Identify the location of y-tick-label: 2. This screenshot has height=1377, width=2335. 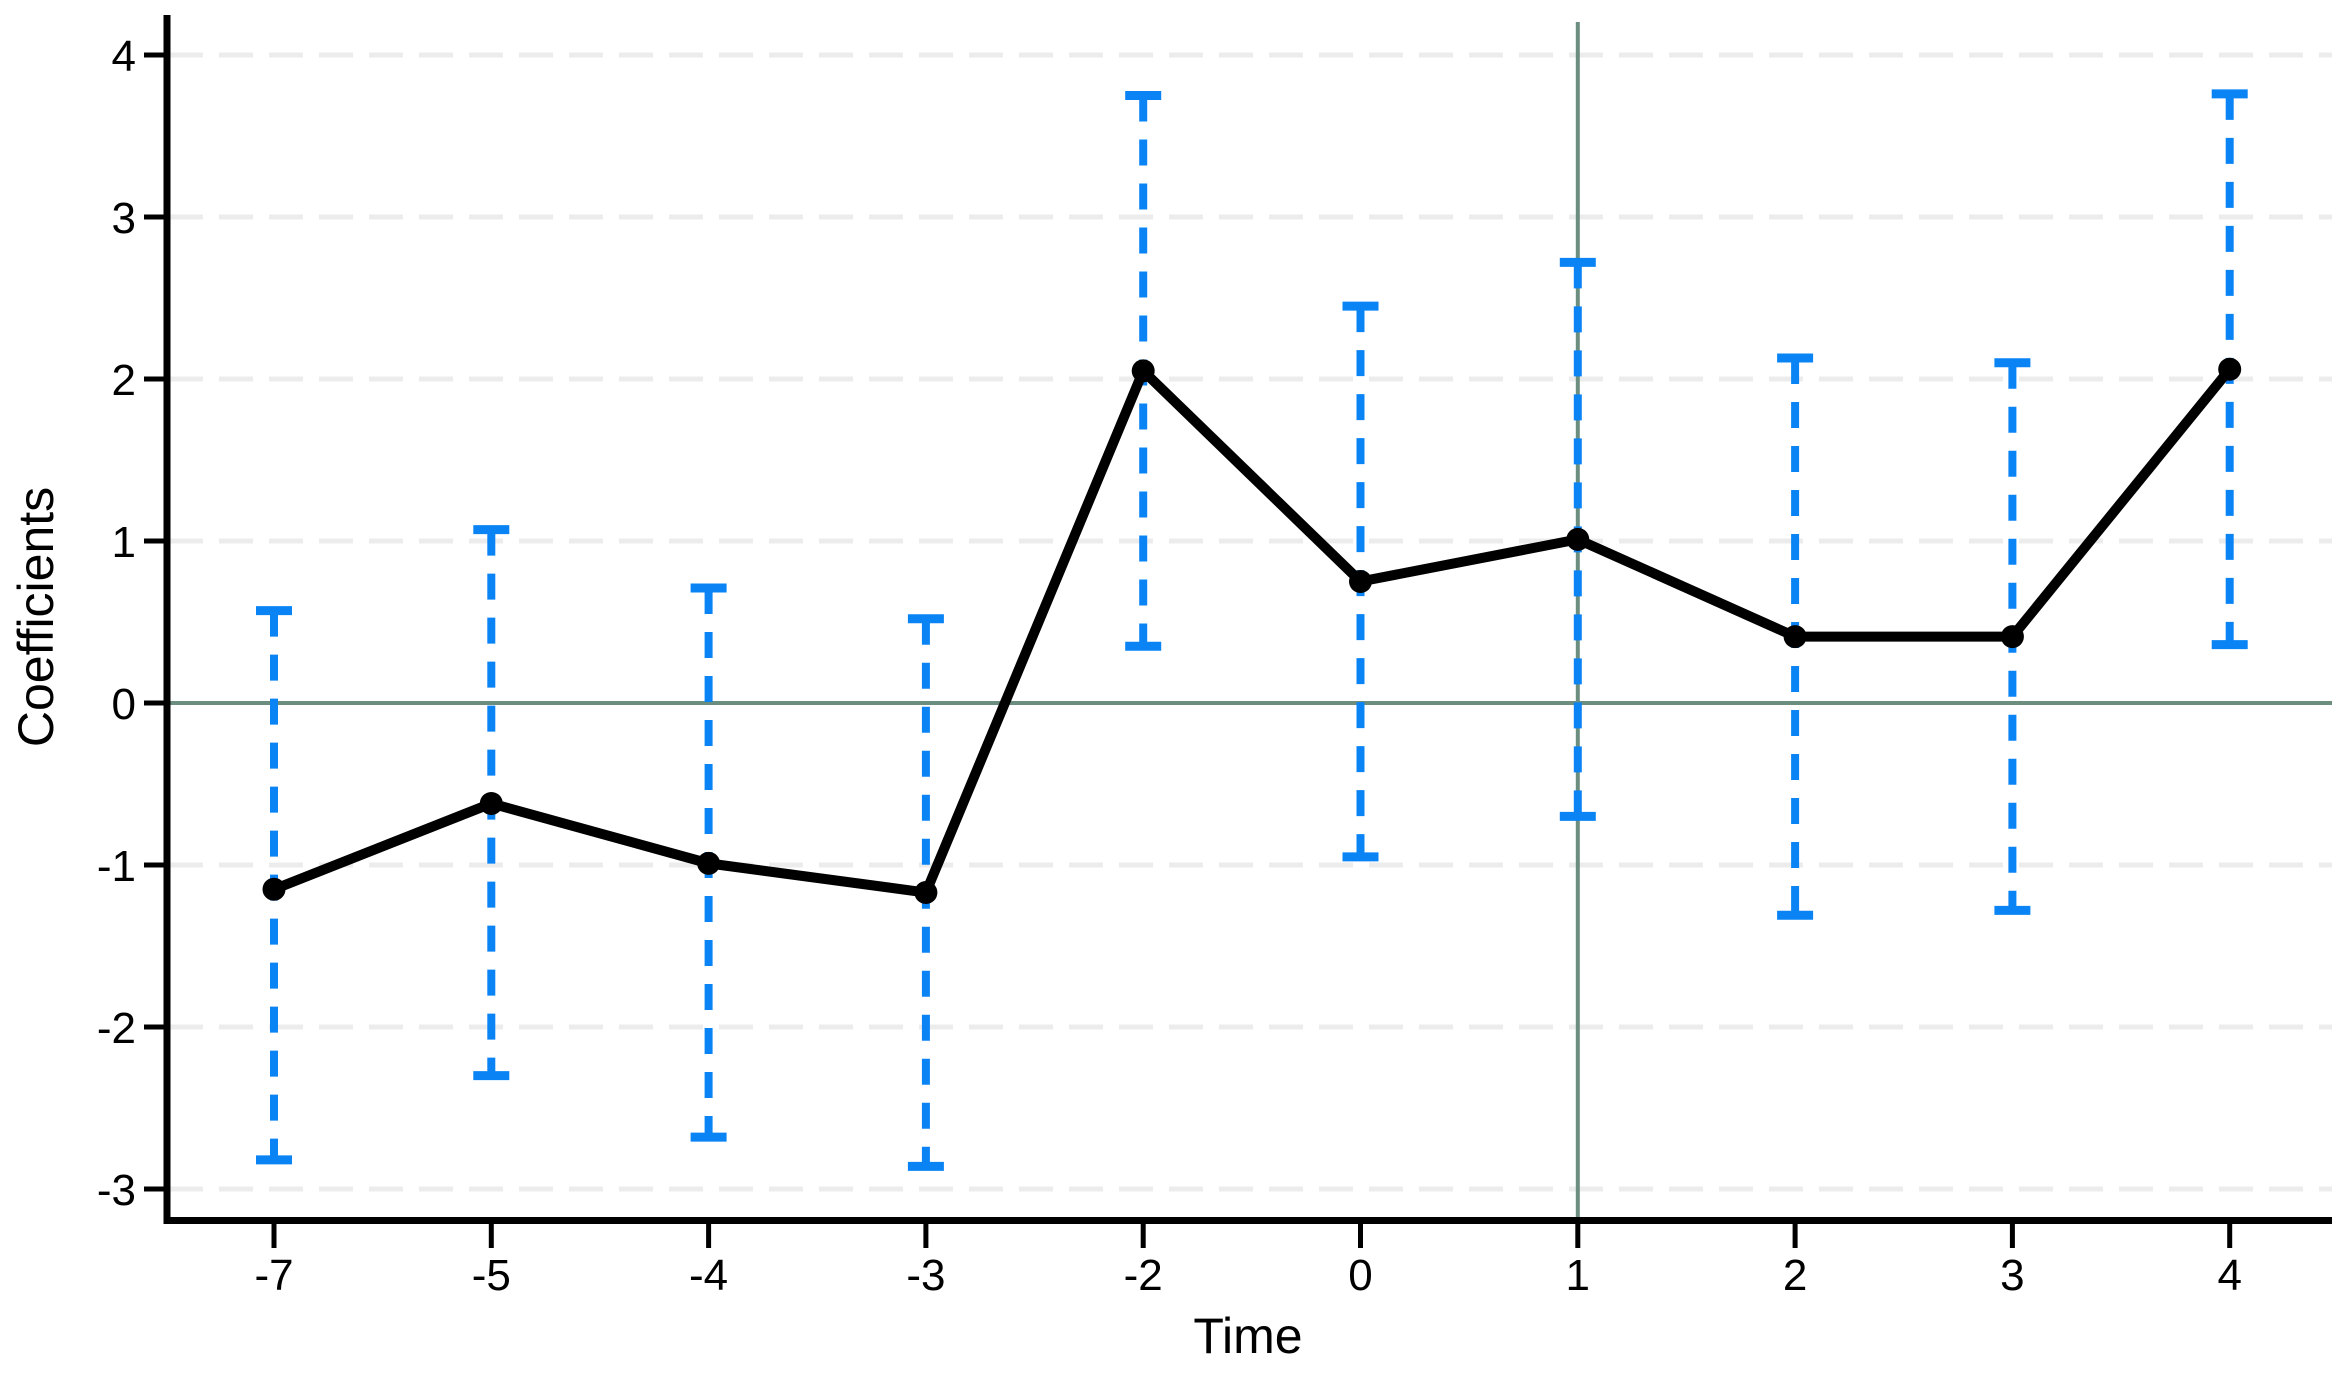
(124, 380).